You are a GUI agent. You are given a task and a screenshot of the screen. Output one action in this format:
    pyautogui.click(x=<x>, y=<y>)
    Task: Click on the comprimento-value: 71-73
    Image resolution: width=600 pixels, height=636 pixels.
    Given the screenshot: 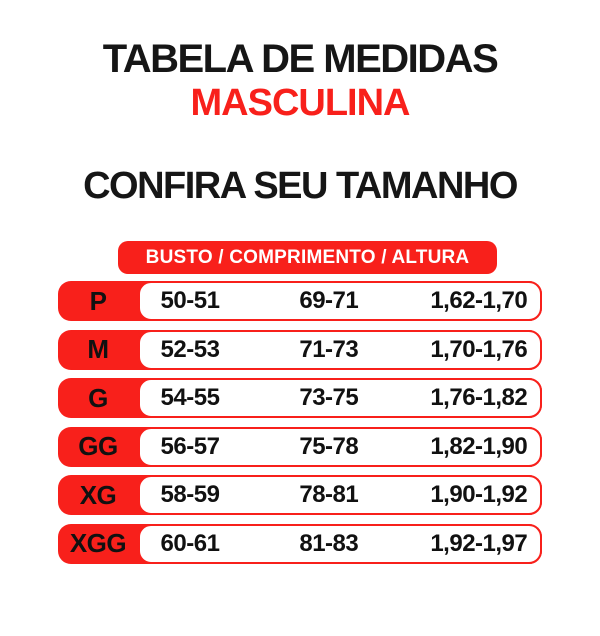 What is the action you would take?
    pyautogui.click(x=329, y=349)
    